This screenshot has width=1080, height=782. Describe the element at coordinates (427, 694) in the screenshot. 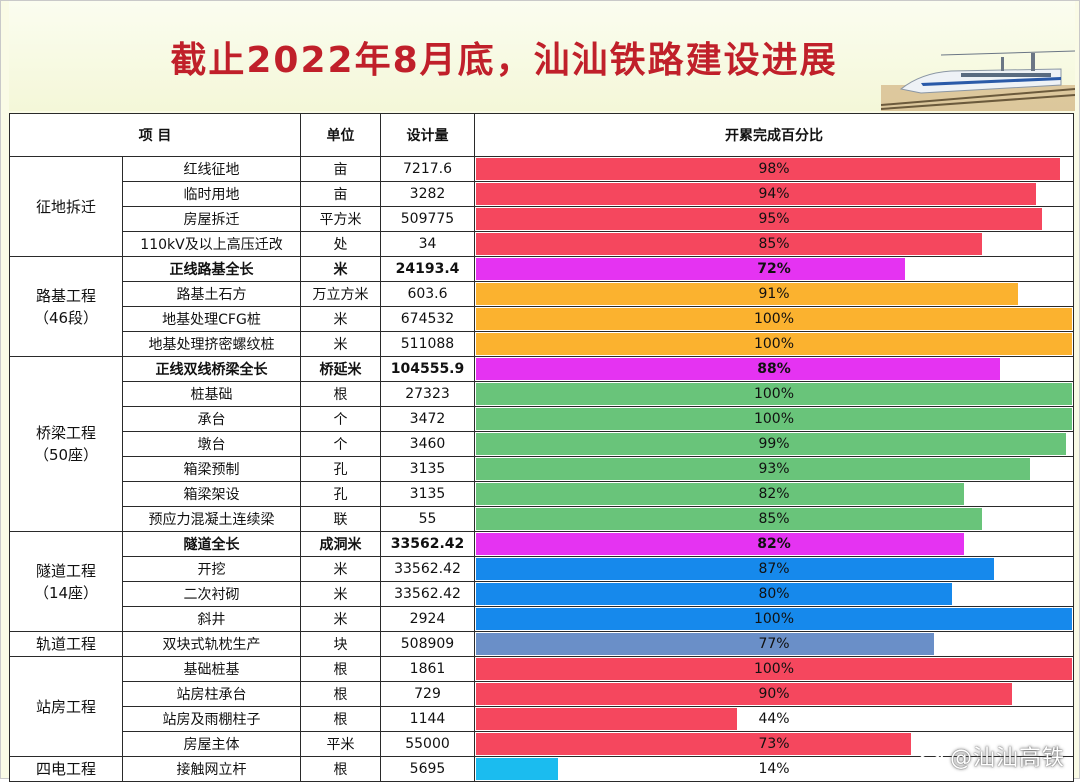

I see `design-cell: 729` at that location.